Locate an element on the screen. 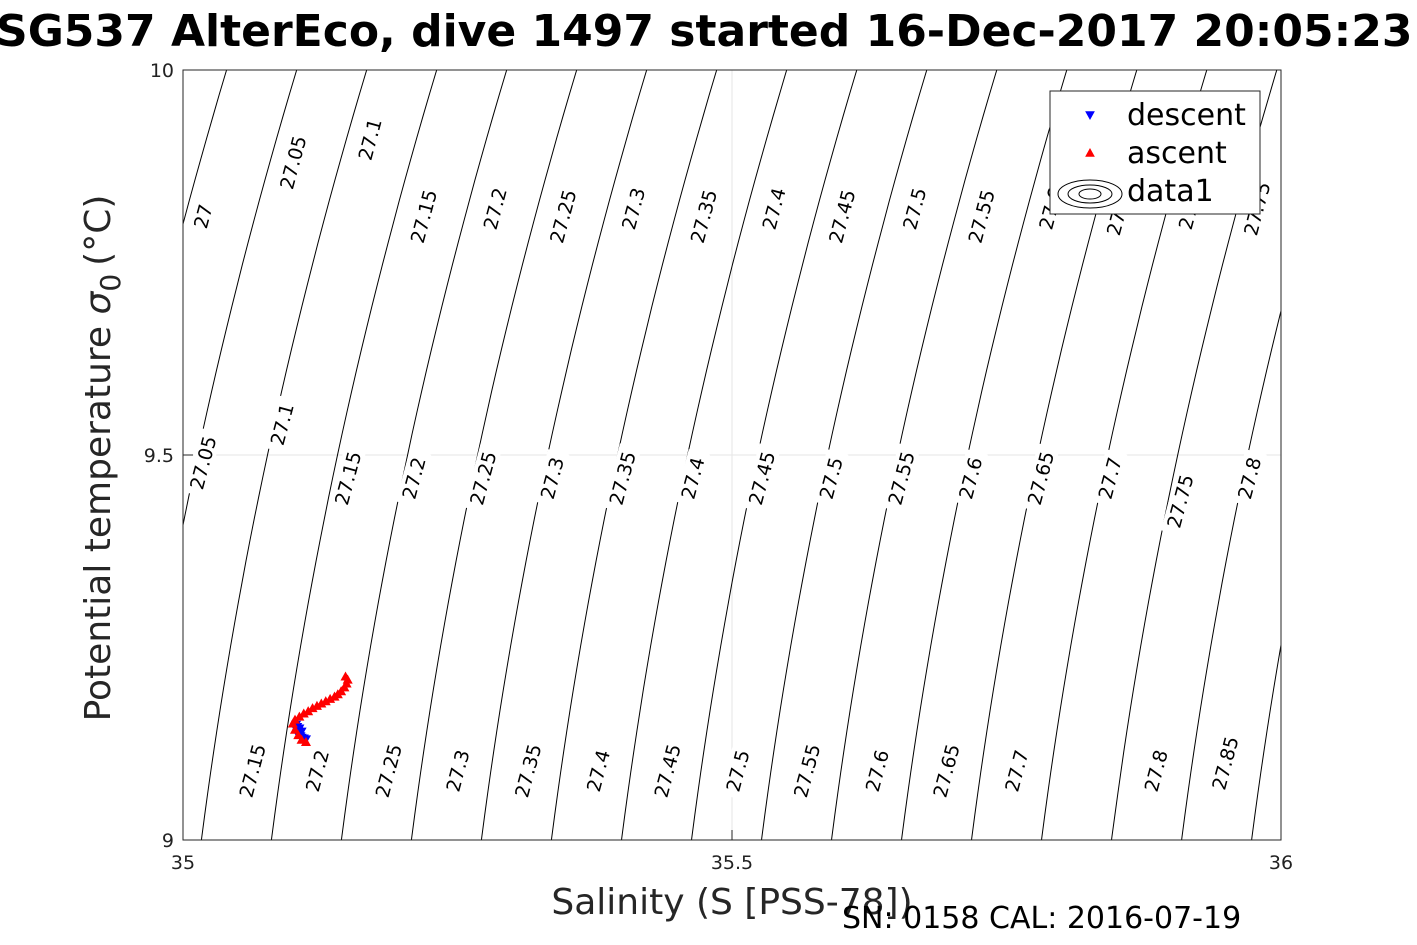 The height and width of the screenshot is (945, 1417). legend-contour-icon is located at coordinates (1090, 194).